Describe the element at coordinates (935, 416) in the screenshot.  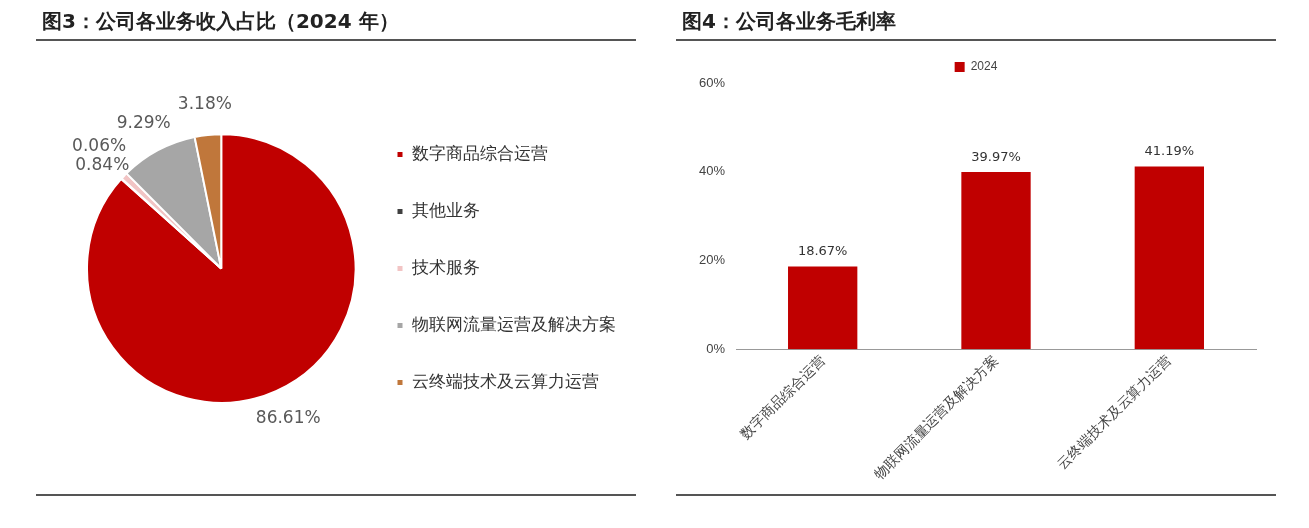
I see `x-tick-label: 物联网流量运营及解决方案` at that location.